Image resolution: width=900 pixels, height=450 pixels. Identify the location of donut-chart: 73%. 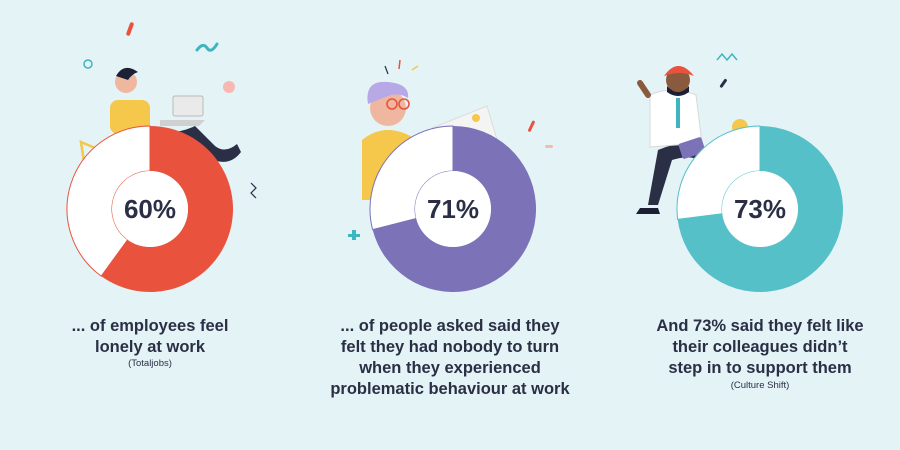
(759, 208).